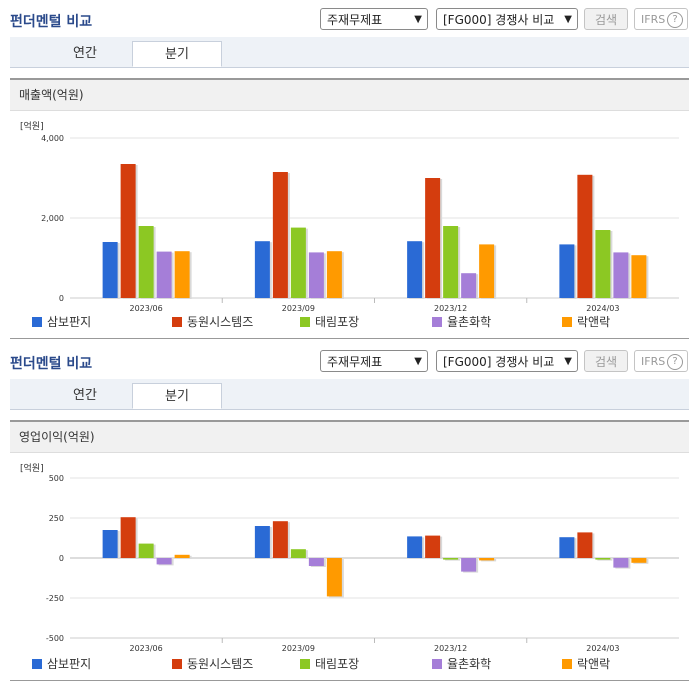 The image size is (696, 684). What do you see at coordinates (349, 52) in the screenshot?
I see `period-tabs: 연간 분기` at bounding box center [349, 52].